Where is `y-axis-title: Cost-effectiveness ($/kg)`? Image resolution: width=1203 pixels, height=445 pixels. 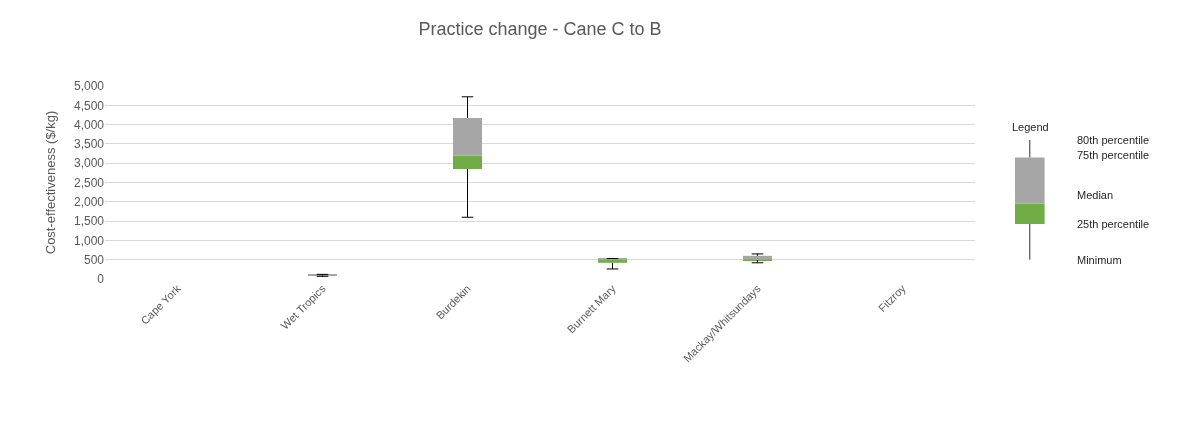
y-axis-title: Cost-effectiveness ($/kg) is located at coordinates (50, 182).